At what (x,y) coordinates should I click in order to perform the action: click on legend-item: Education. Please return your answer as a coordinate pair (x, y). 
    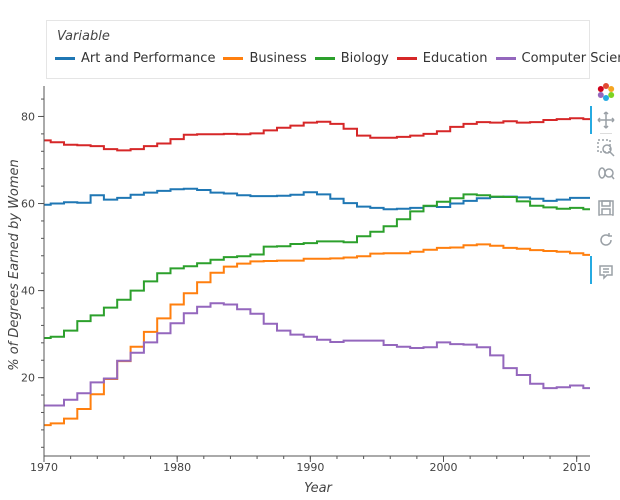
    Looking at the image, I should click on (442, 58).